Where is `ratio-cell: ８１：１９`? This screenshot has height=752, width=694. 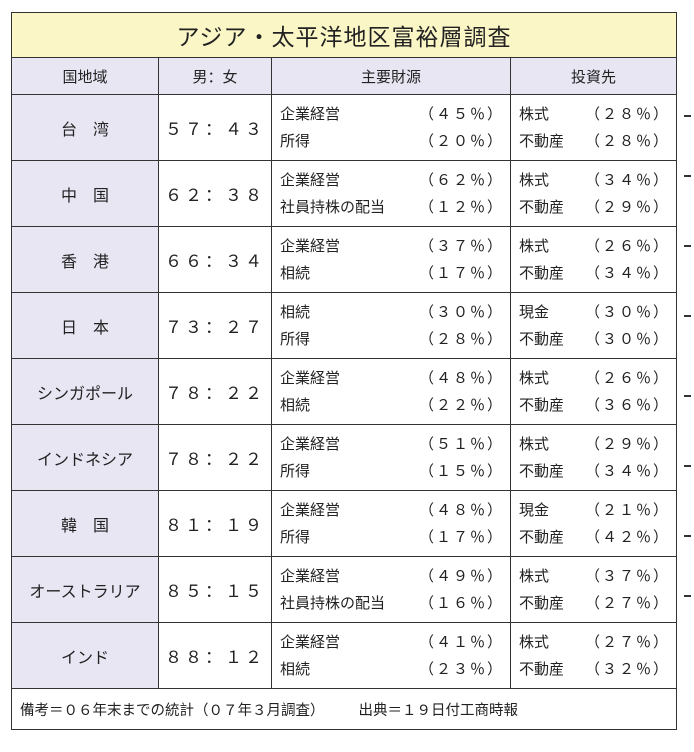 ratio-cell: ８１：１９ is located at coordinates (215, 523).